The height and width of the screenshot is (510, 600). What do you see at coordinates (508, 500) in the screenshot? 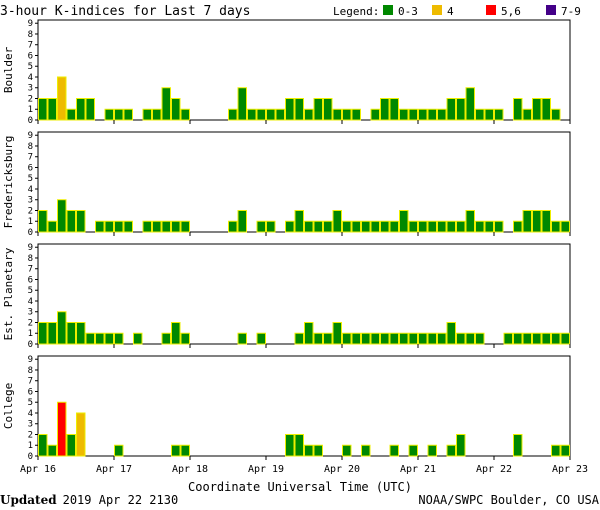
I see `footer-source: NOAA/SWPC Boulder, CO USA` at bounding box center [508, 500].